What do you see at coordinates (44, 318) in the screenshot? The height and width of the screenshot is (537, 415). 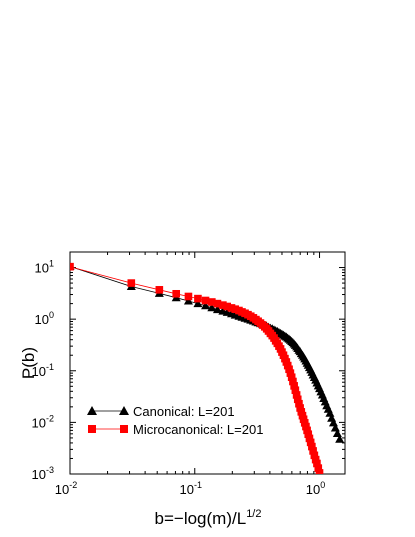 I see `y-tick-label: 10⁰` at bounding box center [44, 318].